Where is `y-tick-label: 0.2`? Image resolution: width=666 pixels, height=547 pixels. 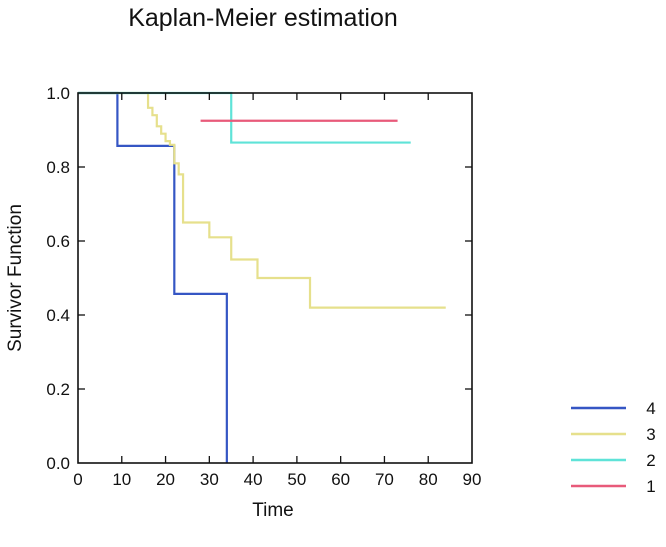 y-tick-label: 0.2 is located at coordinates (58, 389).